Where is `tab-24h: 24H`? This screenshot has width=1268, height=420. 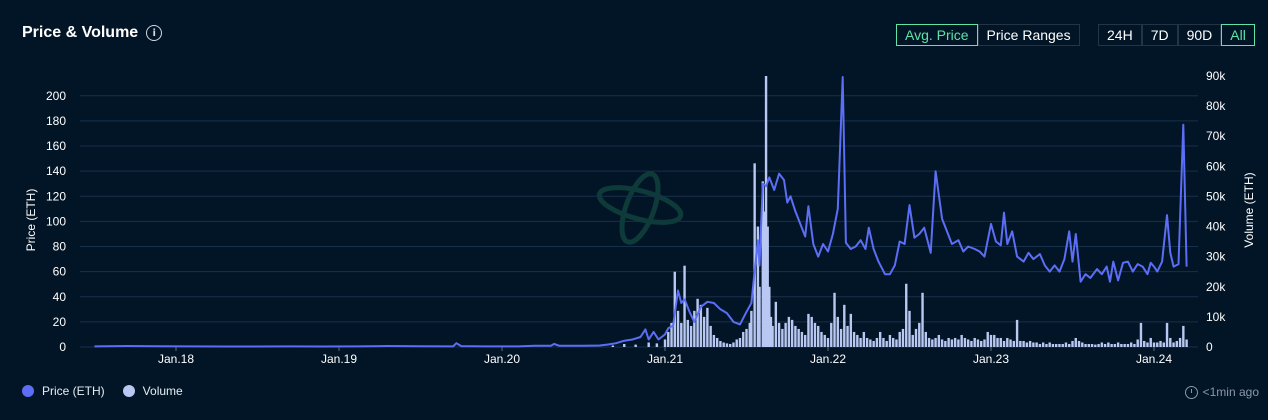 tab-24h: 24H is located at coordinates (1120, 35).